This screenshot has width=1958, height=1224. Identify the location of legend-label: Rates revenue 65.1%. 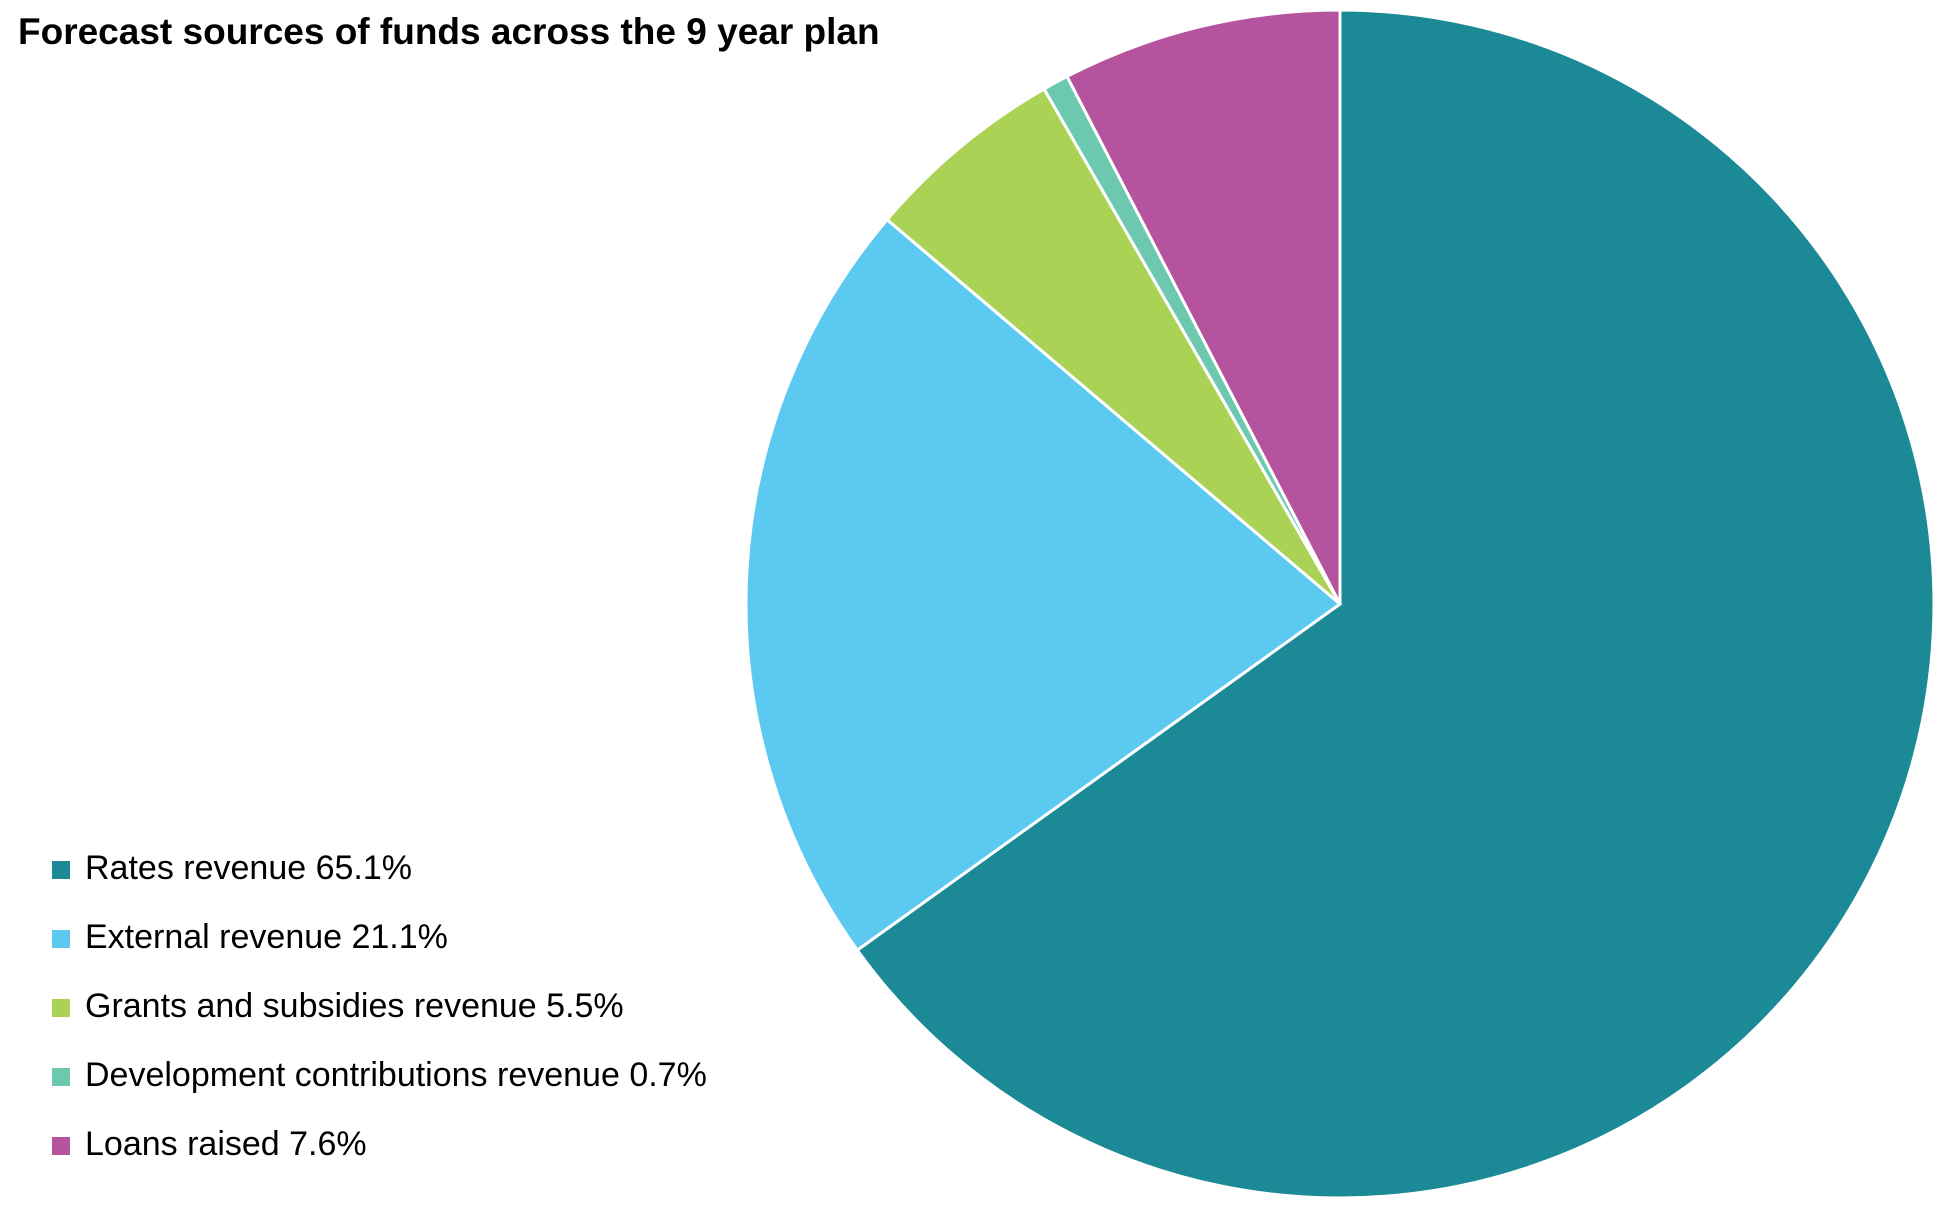
(248, 868).